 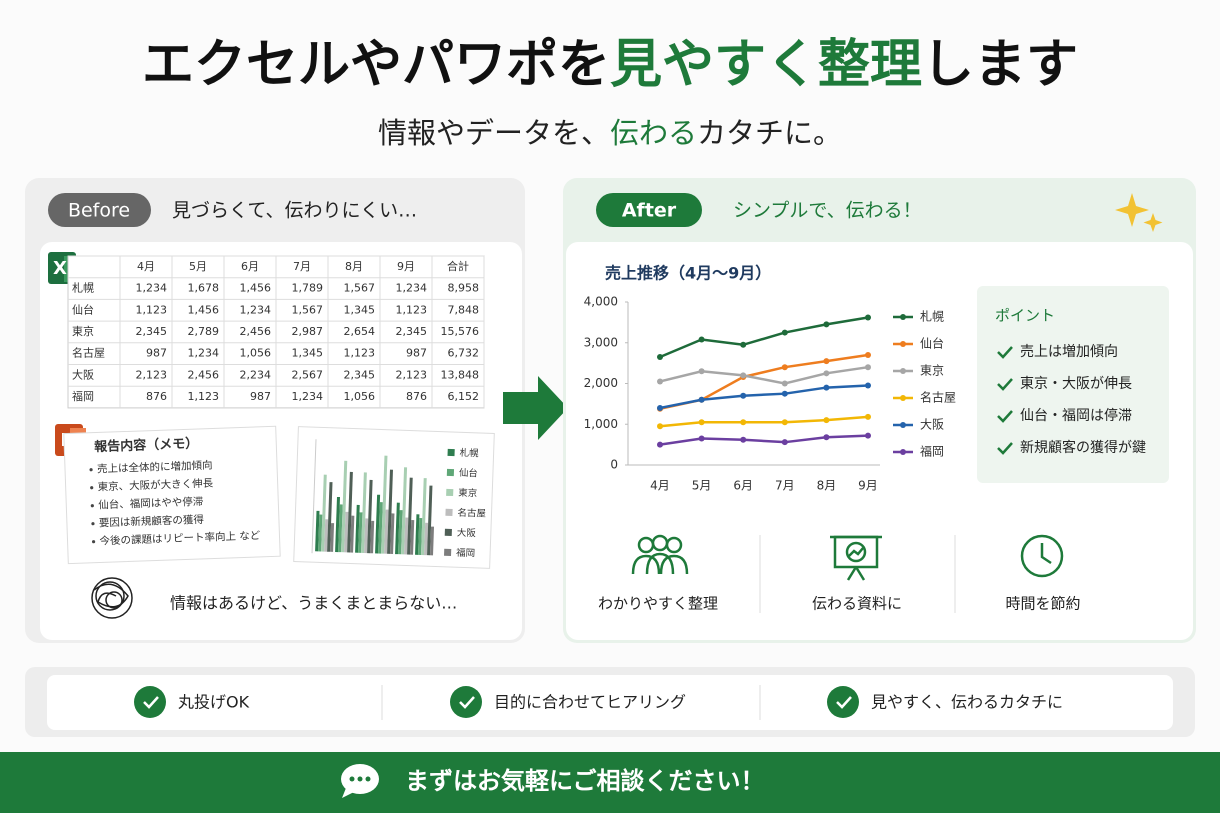 What do you see at coordinates (458, 266) in the screenshot?
I see `table-header: 合計` at bounding box center [458, 266].